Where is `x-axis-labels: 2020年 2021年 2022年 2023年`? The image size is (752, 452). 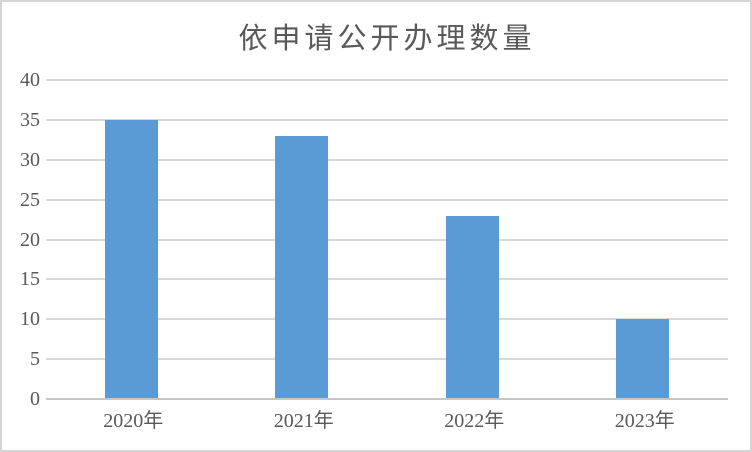
x-axis-labels: 2020年 2021年 2022年 2023年 is located at coordinates (376, 424).